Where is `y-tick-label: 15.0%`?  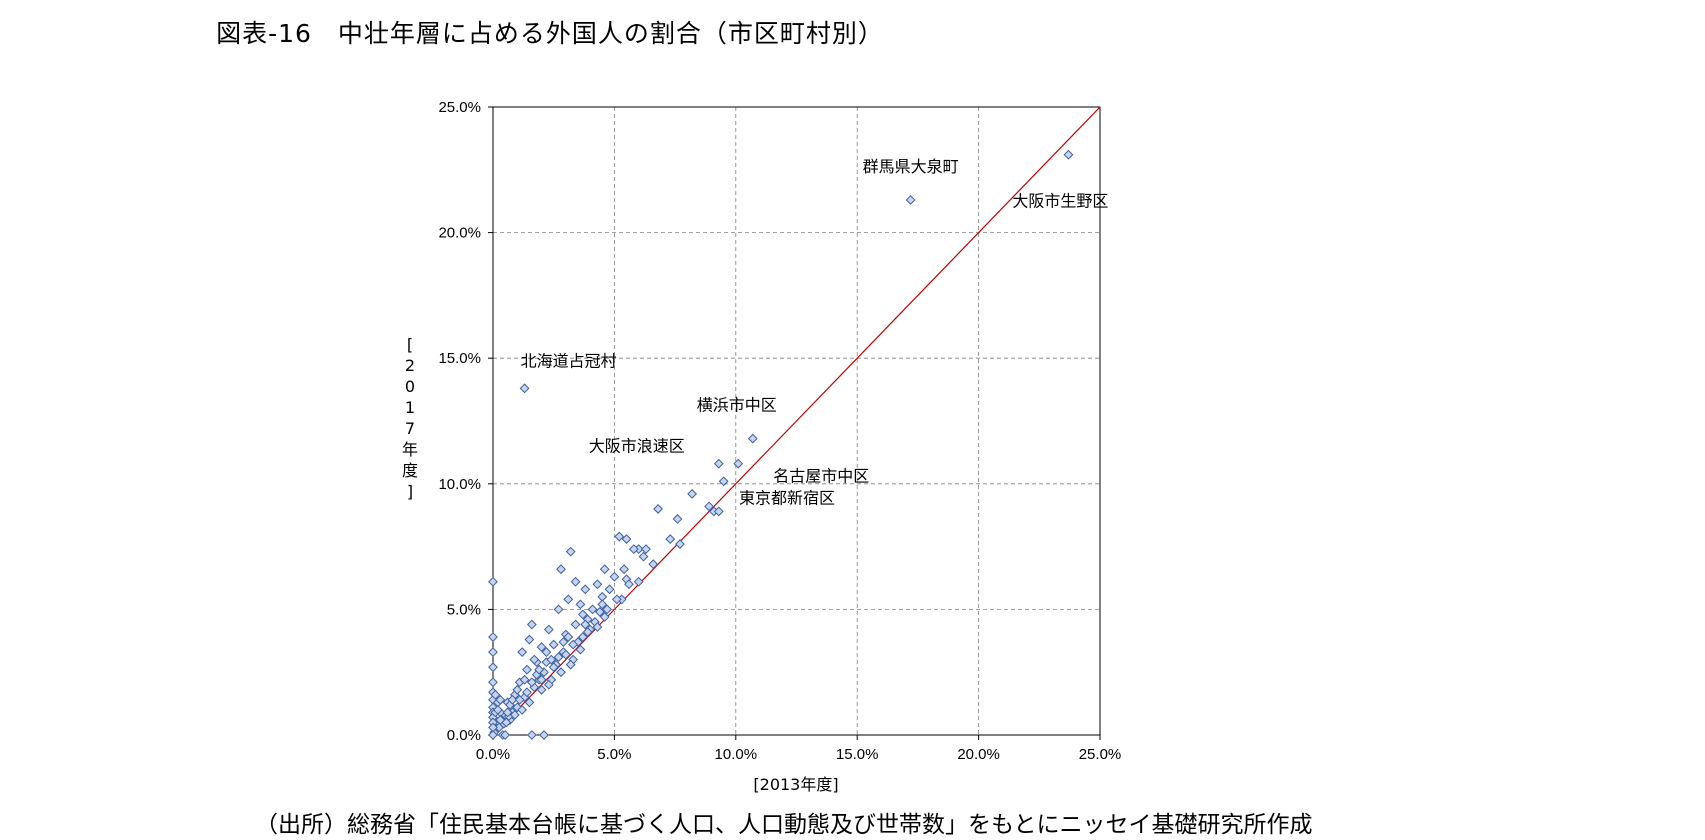 y-tick-label: 15.0% is located at coordinates (459, 358).